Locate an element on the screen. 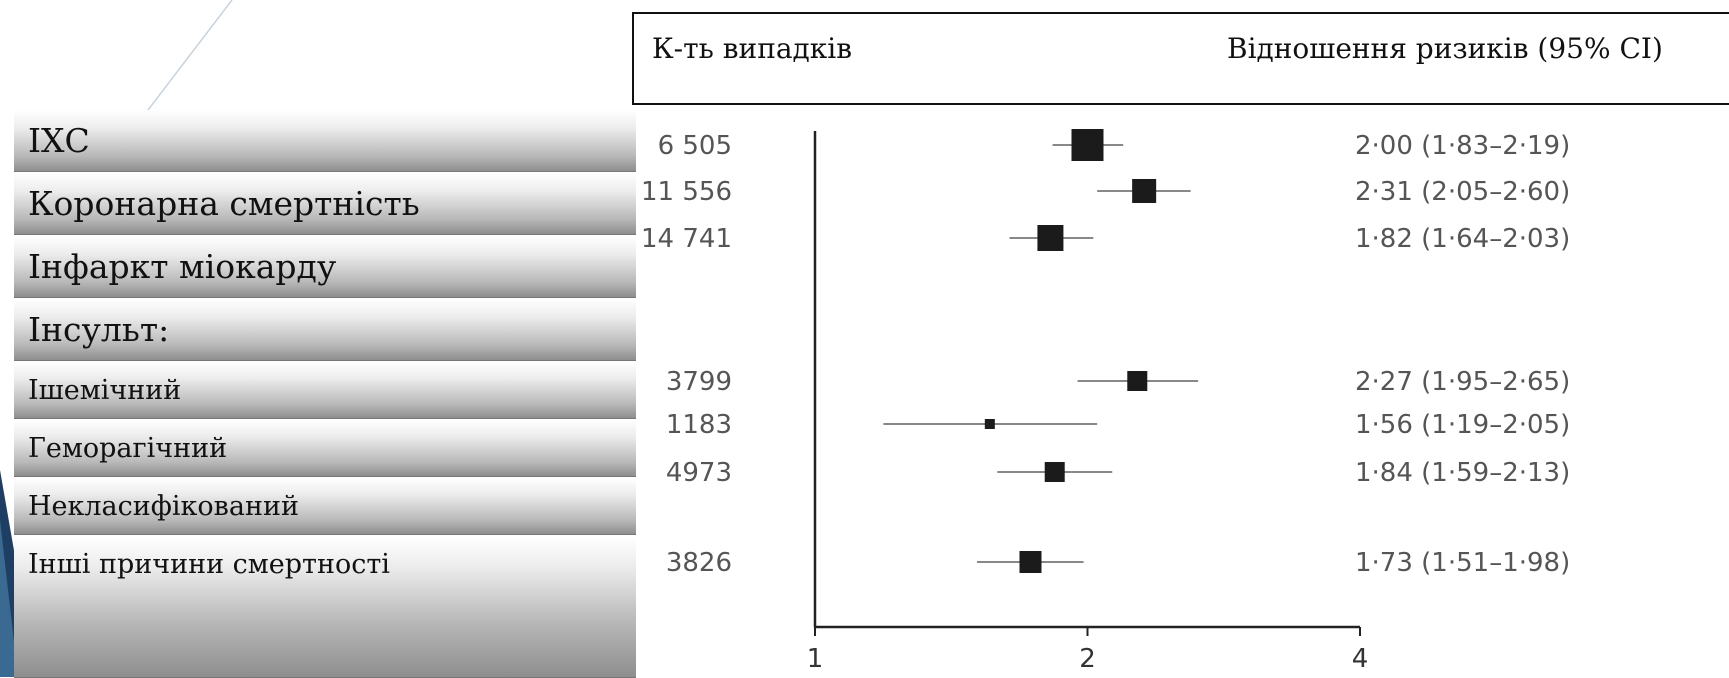 Image resolution: width=1729 pixels, height=678 pixels. row-label-myocardial-infarction: Інфаркт міокарду is located at coordinates (325, 267).